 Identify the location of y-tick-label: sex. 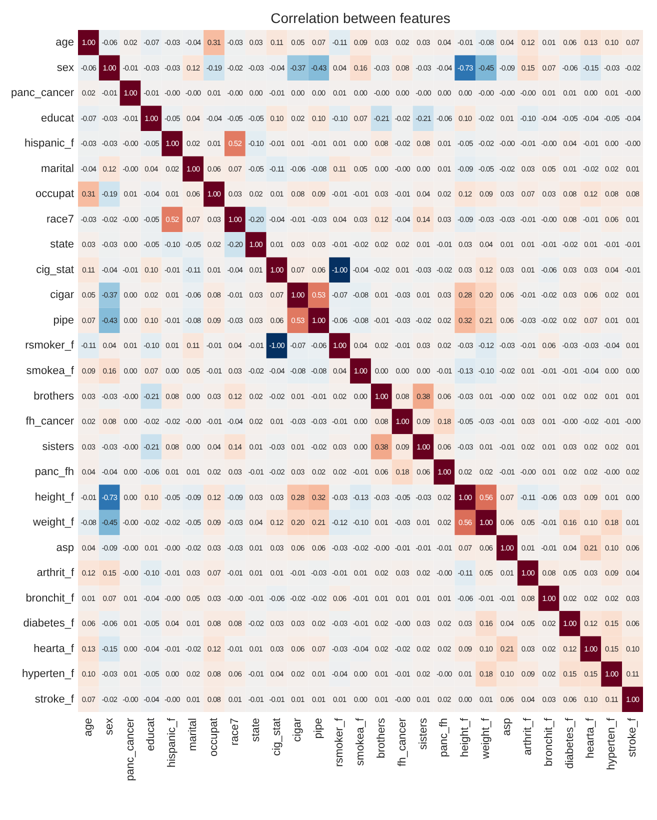
(65, 68).